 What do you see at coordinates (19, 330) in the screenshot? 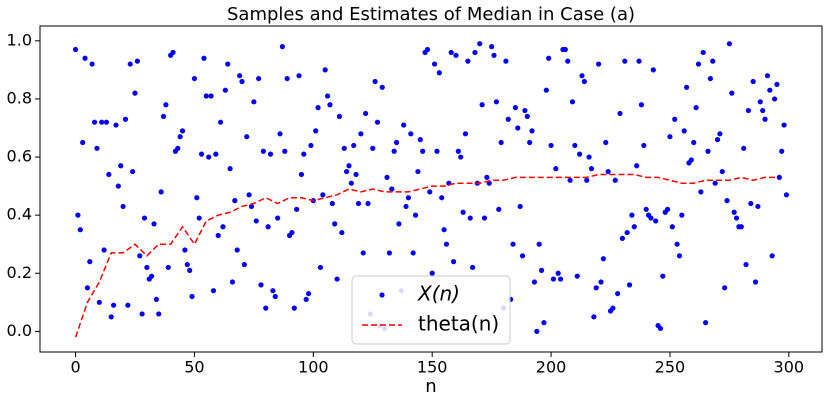
I see `y-tick-label: 0.0` at bounding box center [19, 330].